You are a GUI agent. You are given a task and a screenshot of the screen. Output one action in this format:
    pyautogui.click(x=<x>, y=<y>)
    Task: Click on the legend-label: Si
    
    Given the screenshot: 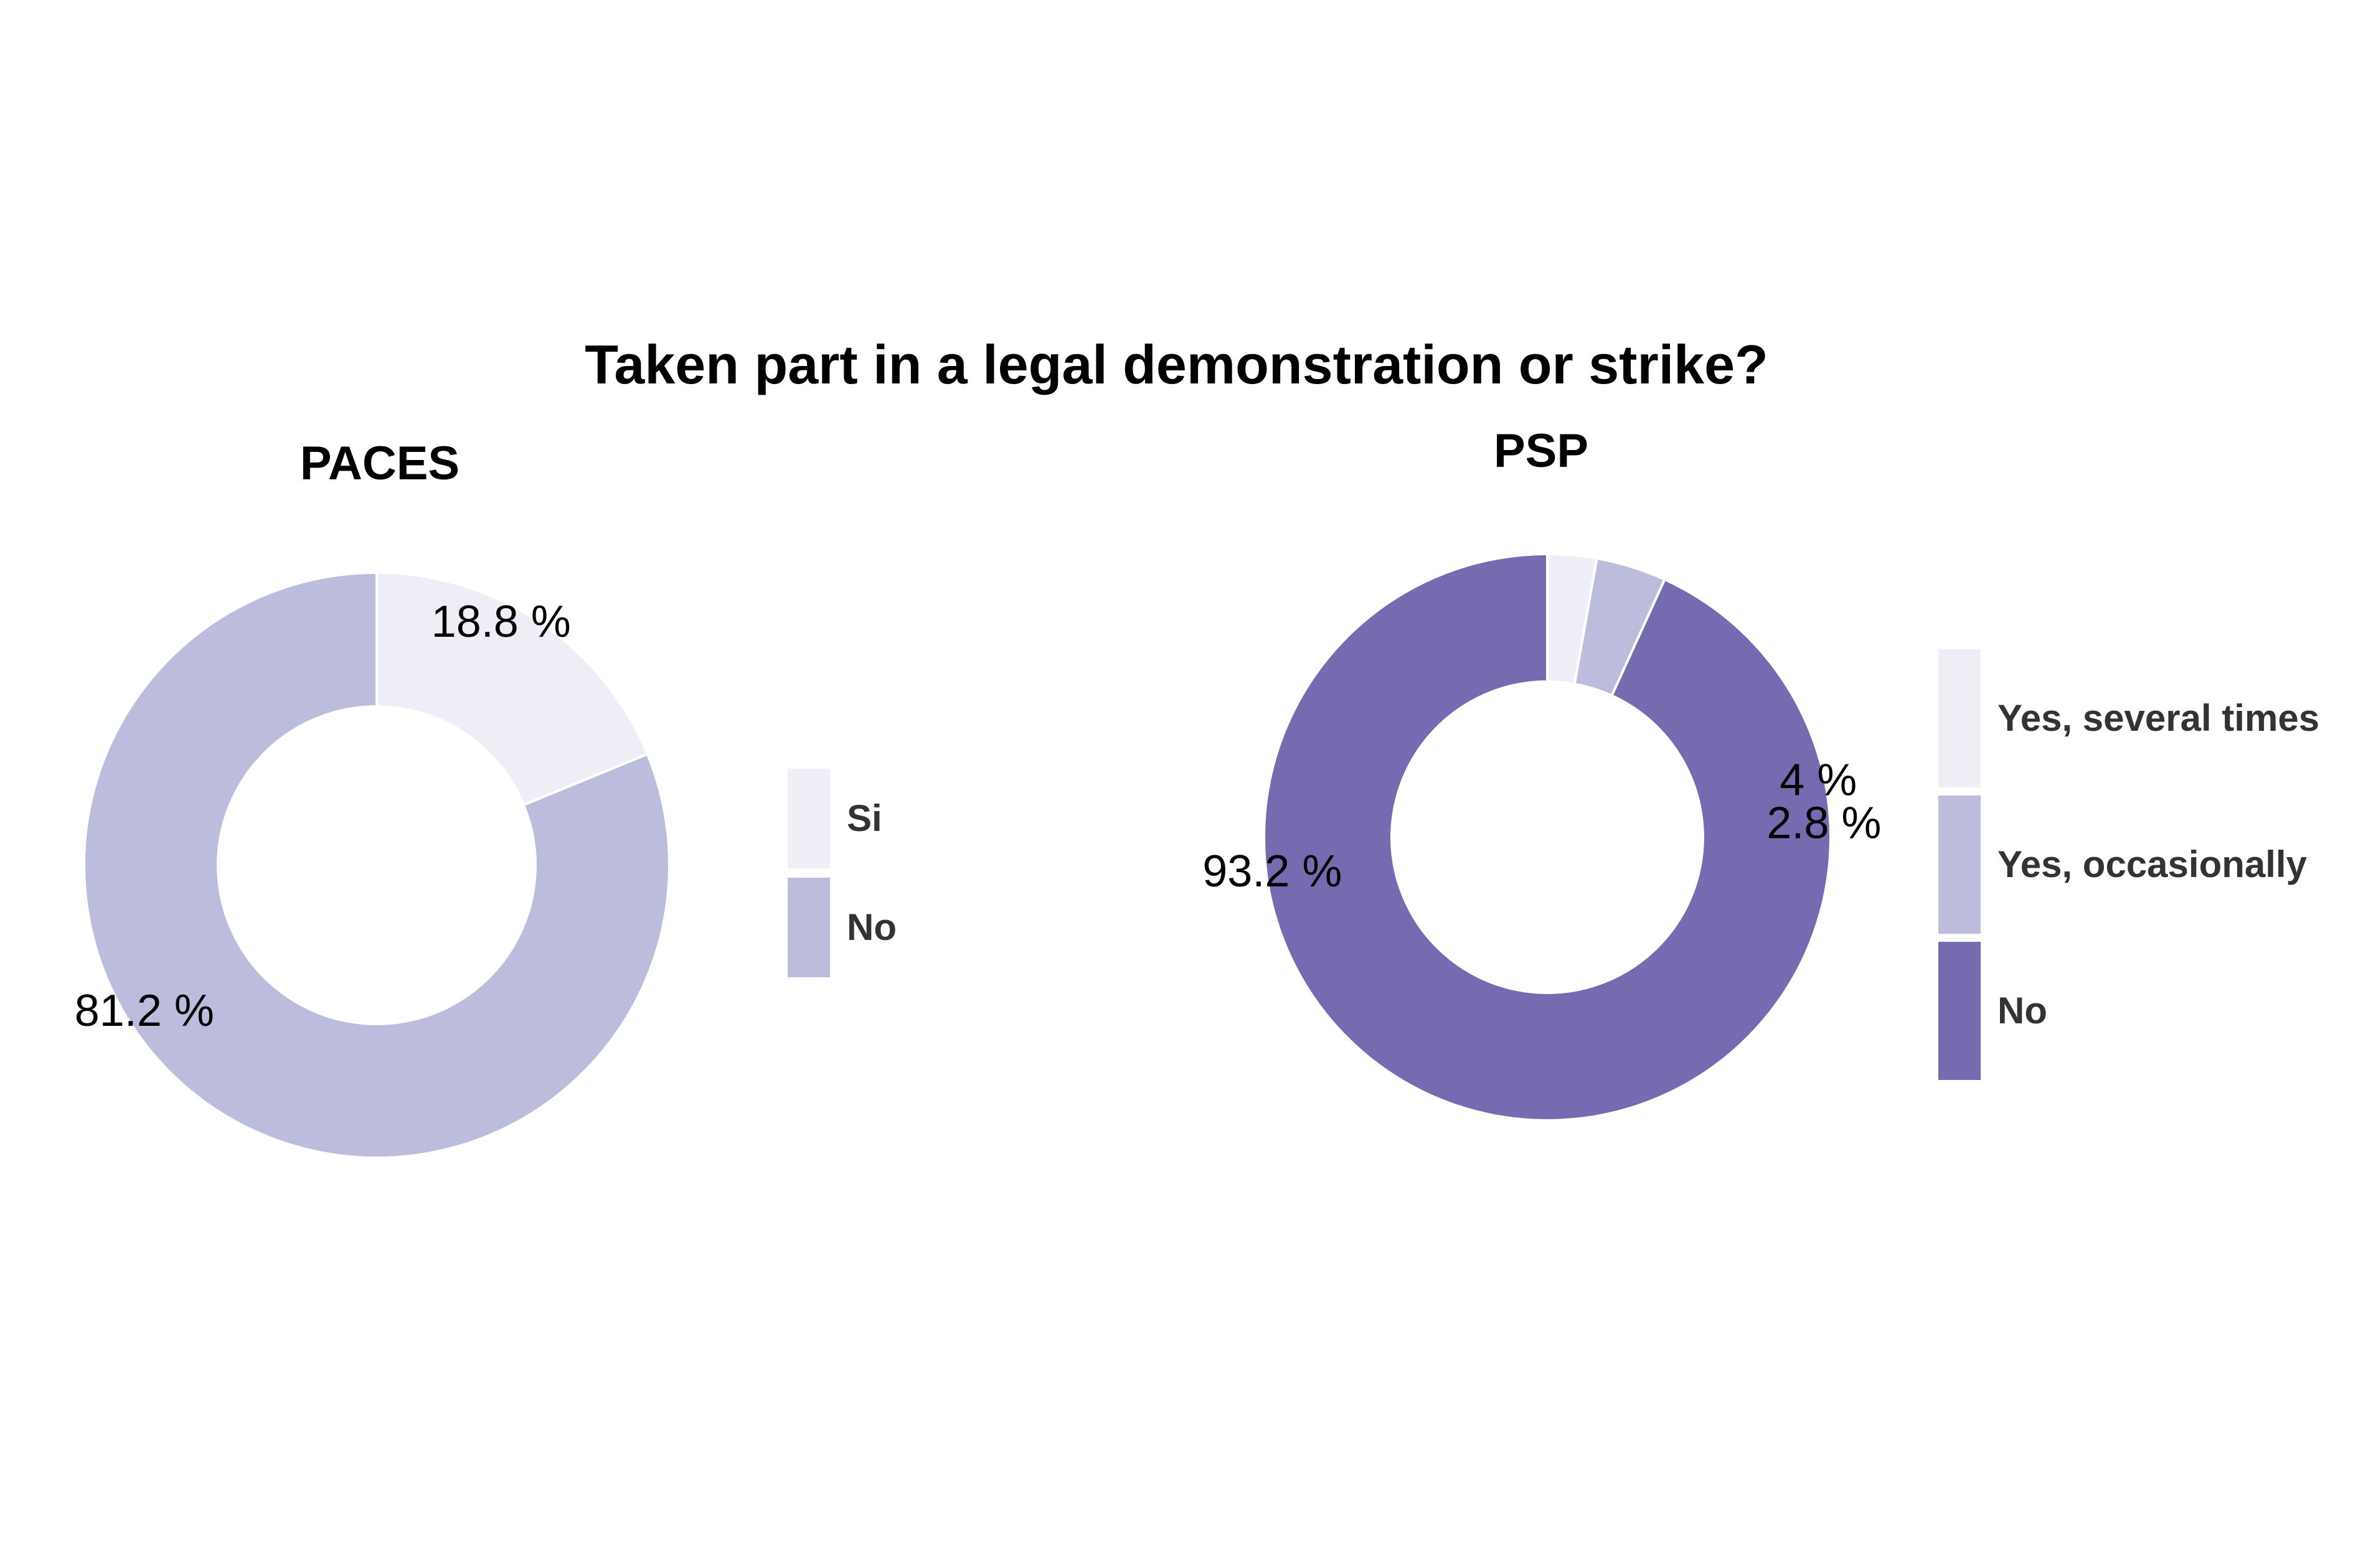 What is the action you would take?
    pyautogui.click(x=864, y=818)
    